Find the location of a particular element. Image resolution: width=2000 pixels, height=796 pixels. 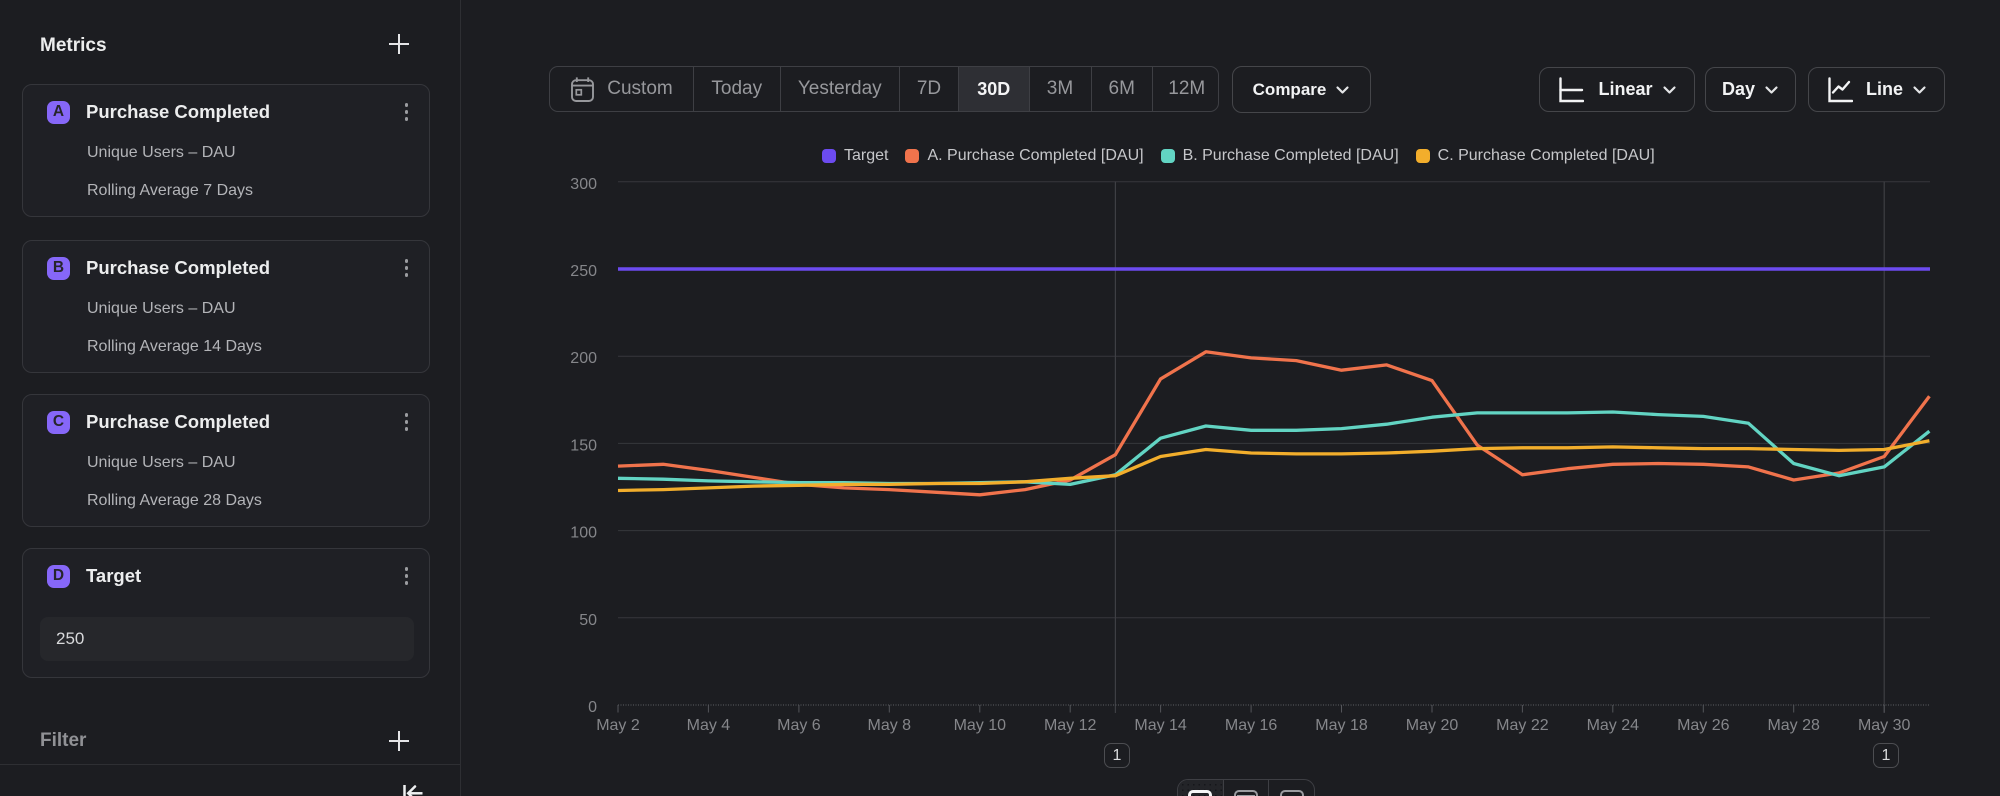

svg-text: 200 is located at coordinates (583, 358).